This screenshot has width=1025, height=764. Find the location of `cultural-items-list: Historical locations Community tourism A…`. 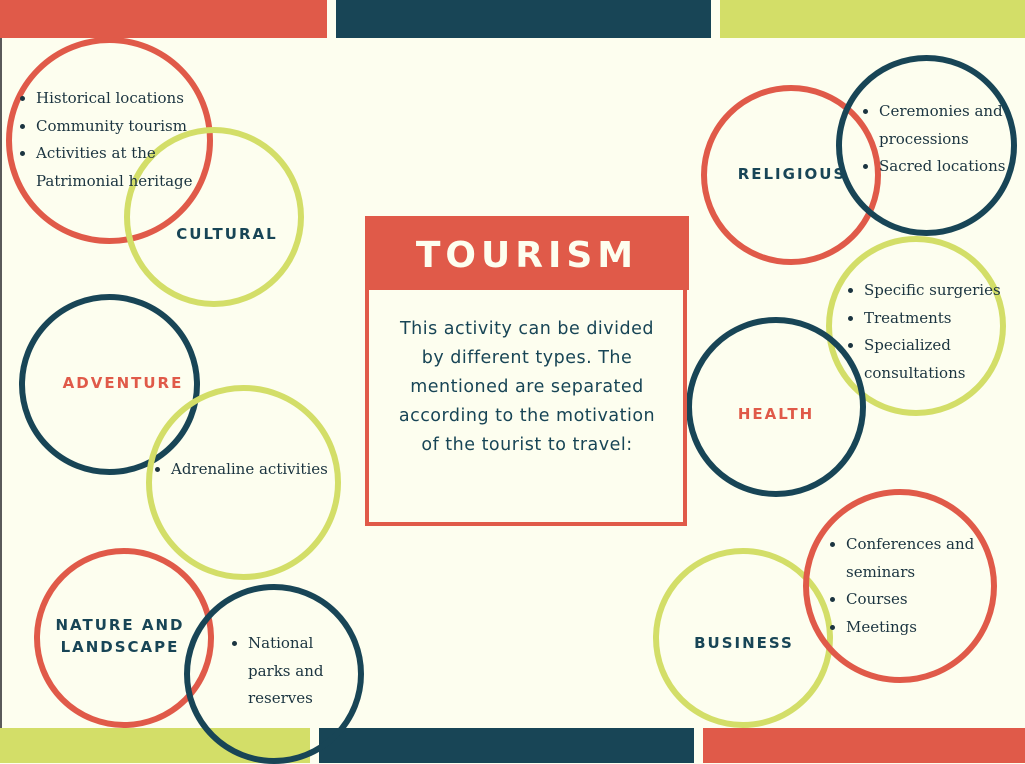

cultural-items-list: Historical locations Community tourism A… is located at coordinates (119, 140).